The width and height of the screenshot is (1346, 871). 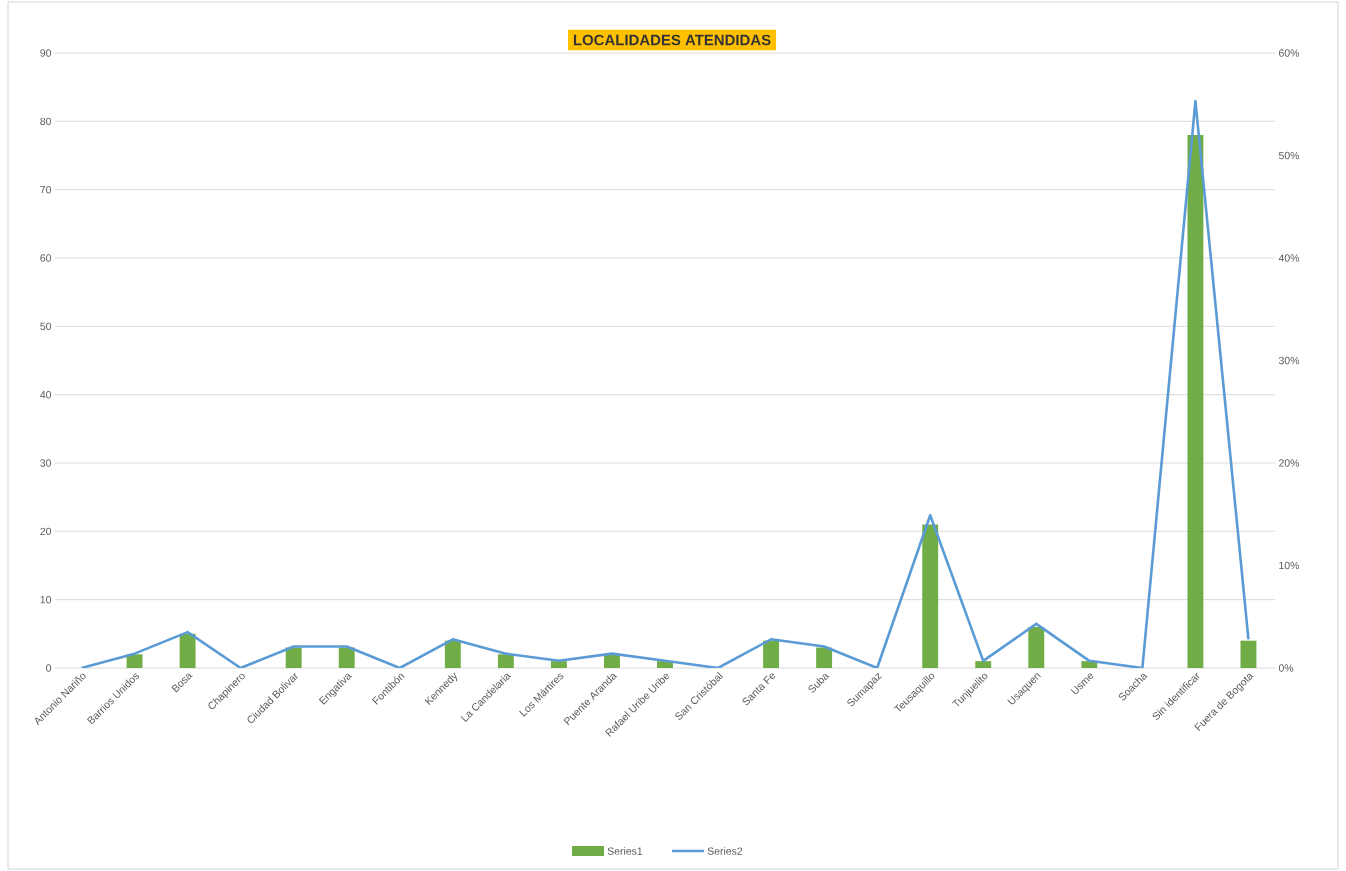 I want to click on y-tick-label: 40, so click(x=46, y=394).